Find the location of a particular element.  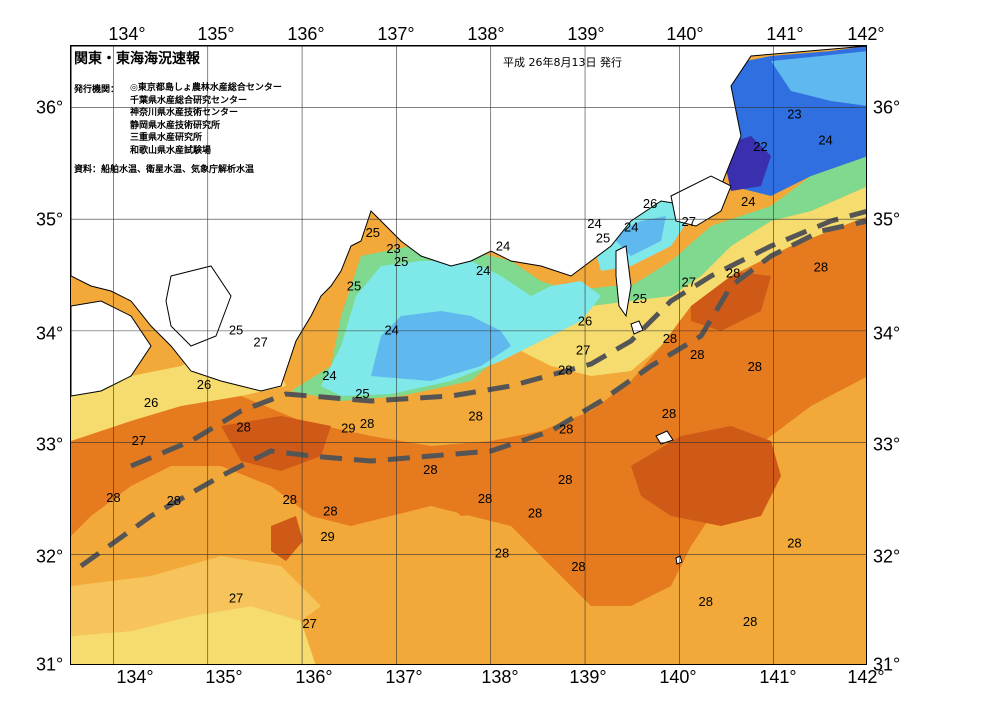

lon-label-top-136: 136° is located at coordinates (306, 34).